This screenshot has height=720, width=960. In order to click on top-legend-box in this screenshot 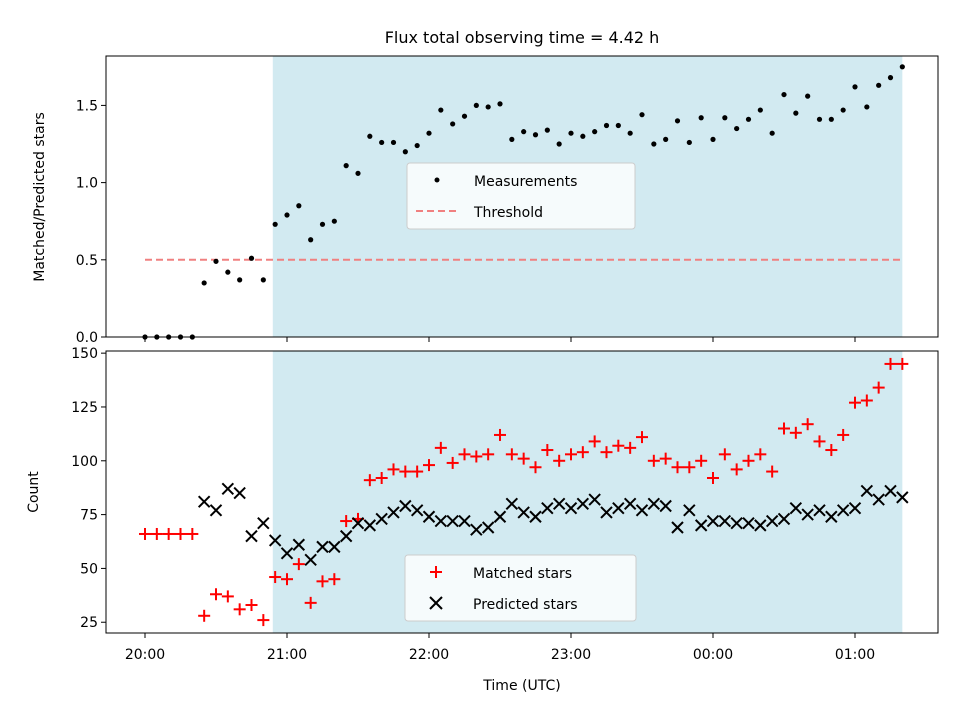, I will do `click(521, 196)`.